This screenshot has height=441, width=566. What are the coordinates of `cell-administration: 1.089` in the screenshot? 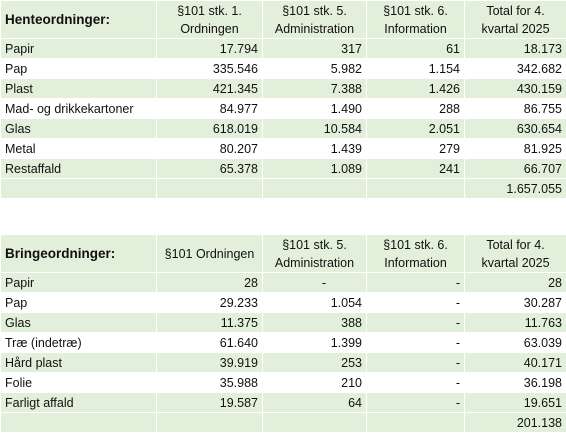 It's located at (314, 168).